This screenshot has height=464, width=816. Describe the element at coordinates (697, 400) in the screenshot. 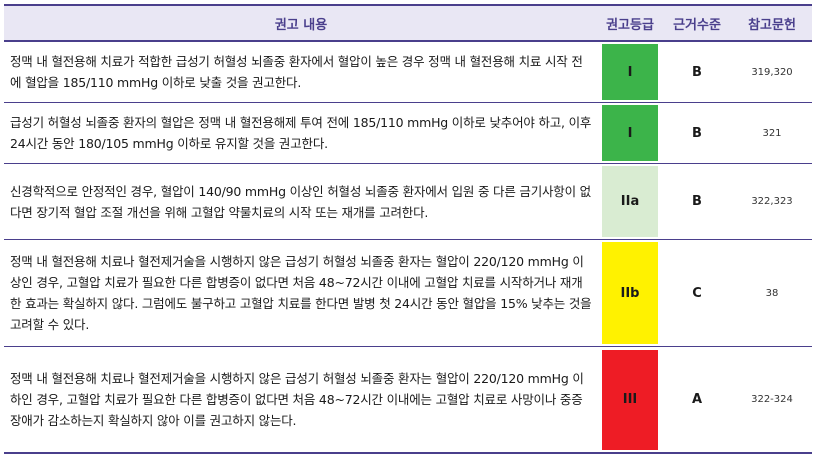

I see `evidence-level: A` at that location.